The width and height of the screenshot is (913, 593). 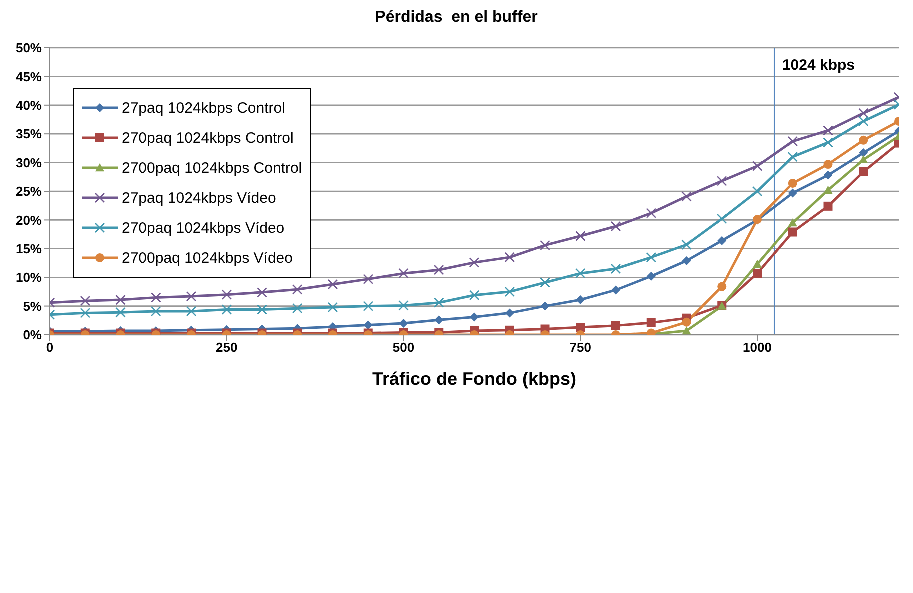 What do you see at coordinates (207, 258) in the screenshot?
I see `legend-label: 2700paq 1024kbps Vídeo` at bounding box center [207, 258].